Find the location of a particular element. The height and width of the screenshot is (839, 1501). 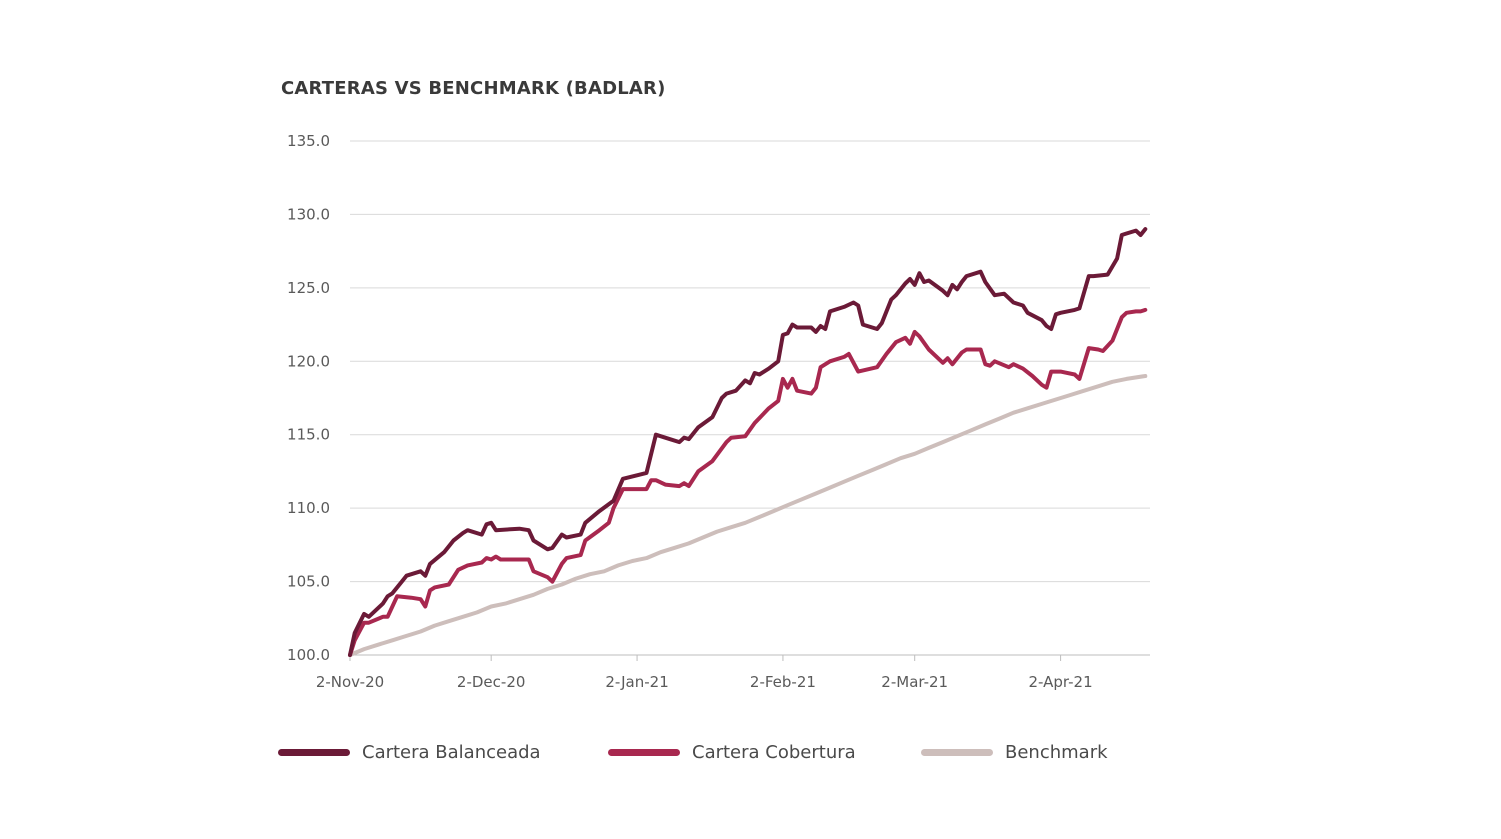

y-tick-label: 115.0 is located at coordinates (308, 435).